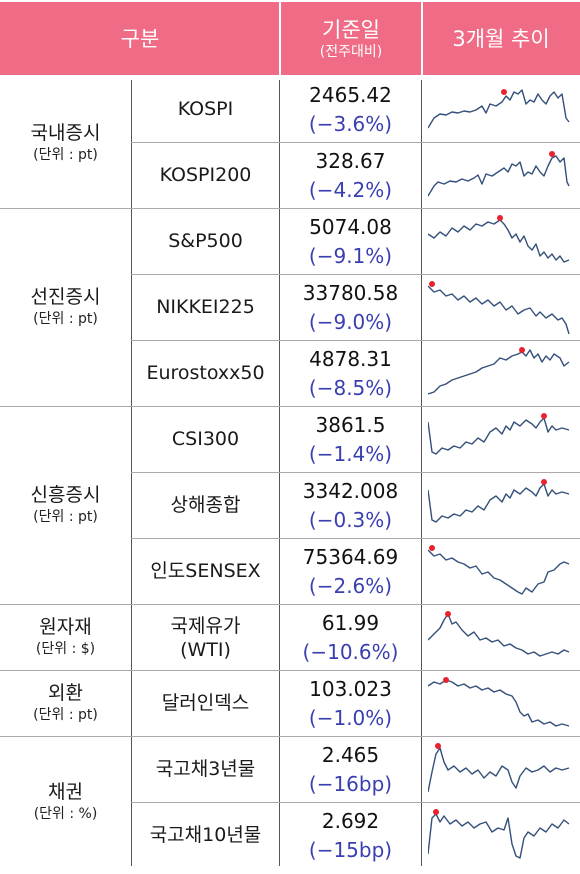  What do you see at coordinates (350, 717) in the screenshot?
I see `index-change: (−1.0%)` at bounding box center [350, 717].